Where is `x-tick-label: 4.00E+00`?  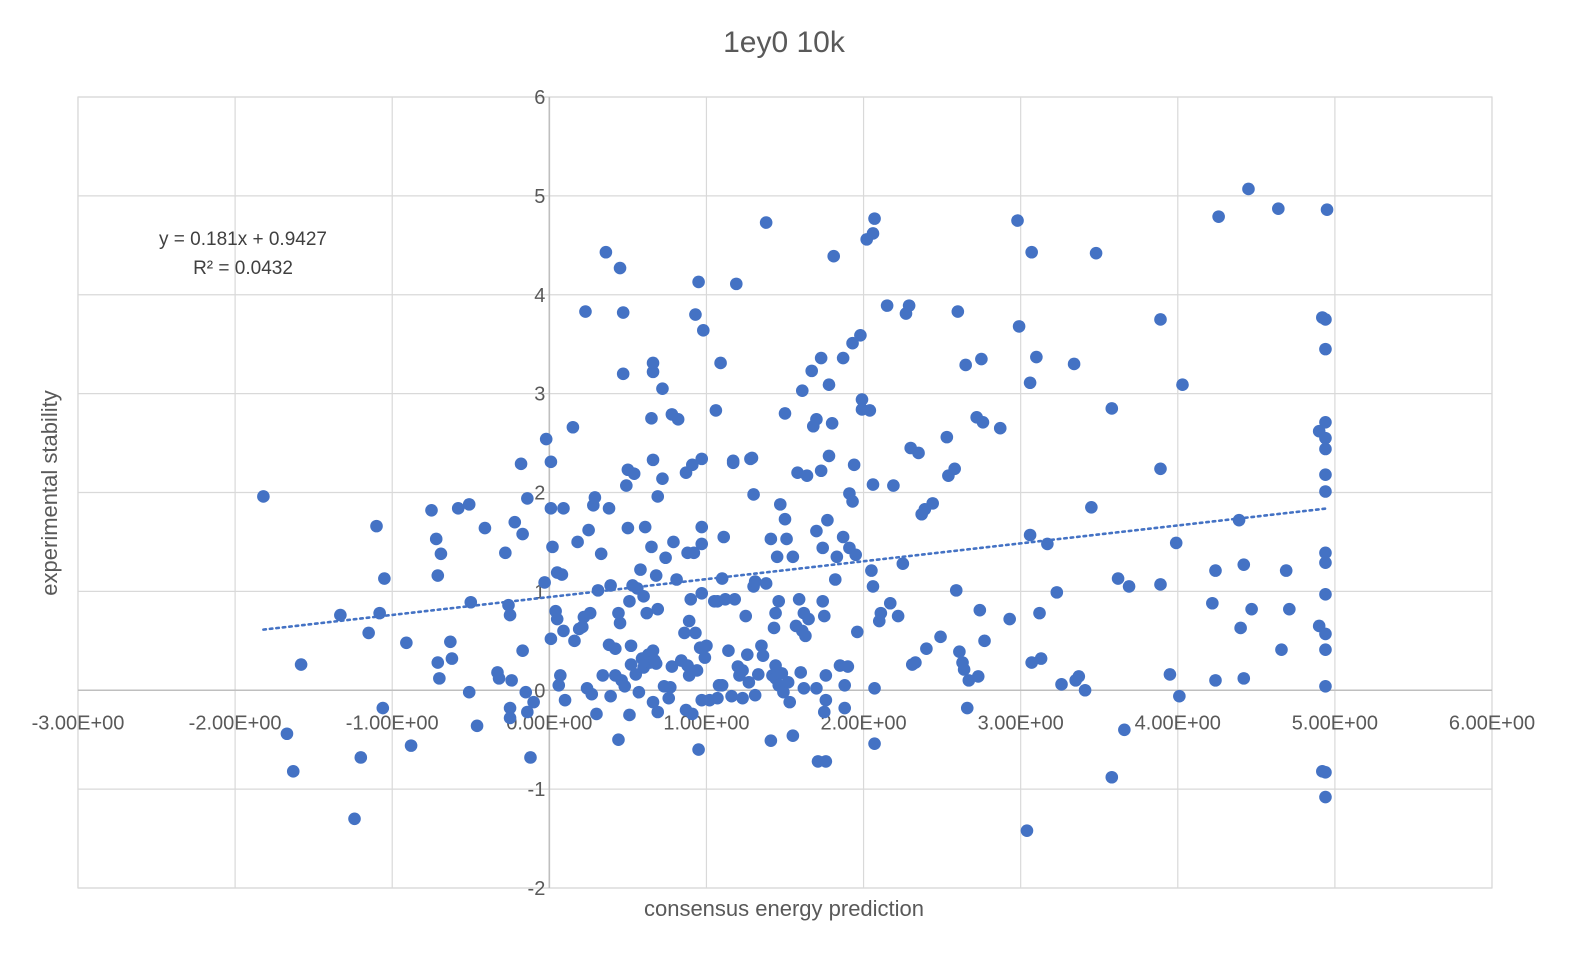
x-tick-label: 4.00E+00 is located at coordinates (1178, 723).